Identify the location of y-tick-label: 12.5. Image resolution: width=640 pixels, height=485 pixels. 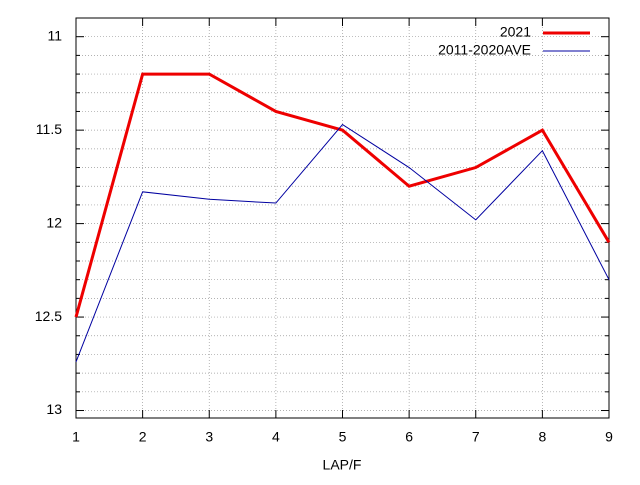
(48, 316).